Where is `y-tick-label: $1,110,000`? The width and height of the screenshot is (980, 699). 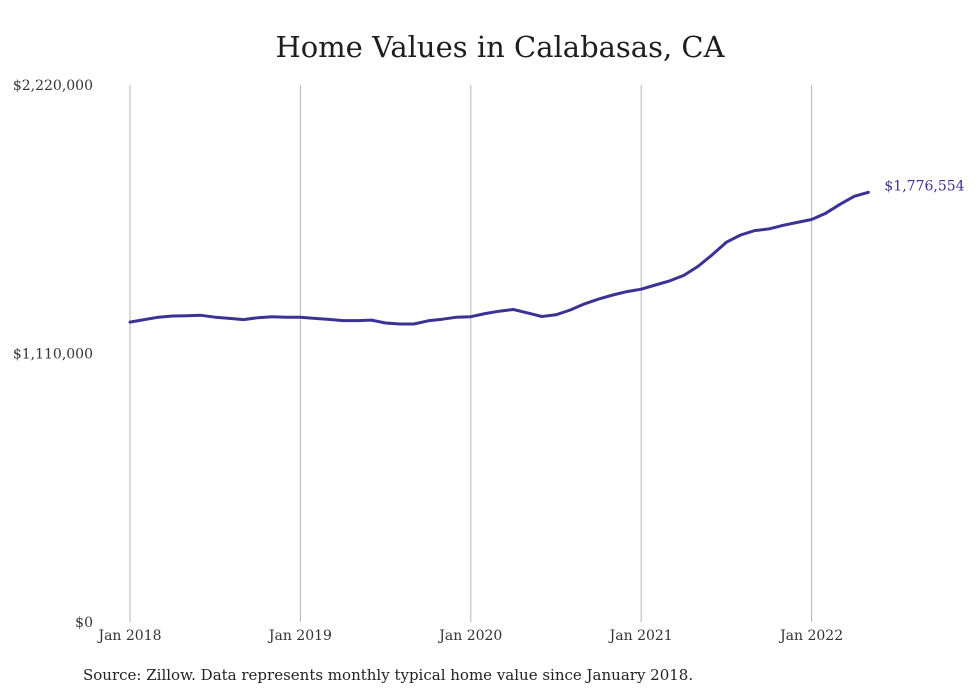 y-tick-label: $1,110,000 is located at coordinates (53, 355).